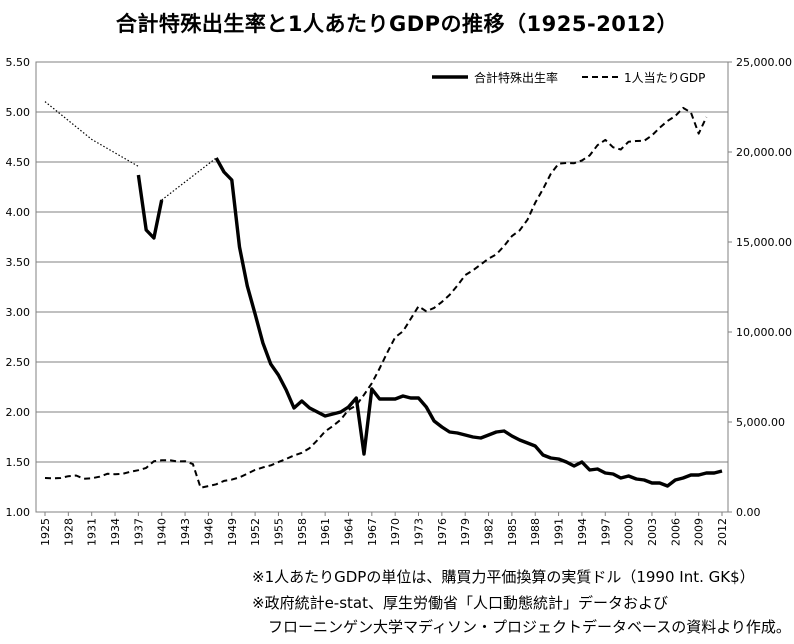 The height and width of the screenshot is (644, 794). I want to click on x-tick-label: 1964, so click(348, 532).